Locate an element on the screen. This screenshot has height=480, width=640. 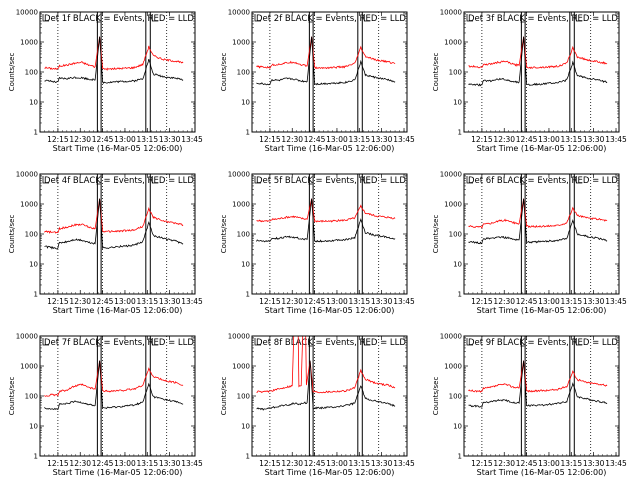
panel-title: Det 4f BLACK = Events, RED = LLD is located at coordinates (119, 181).